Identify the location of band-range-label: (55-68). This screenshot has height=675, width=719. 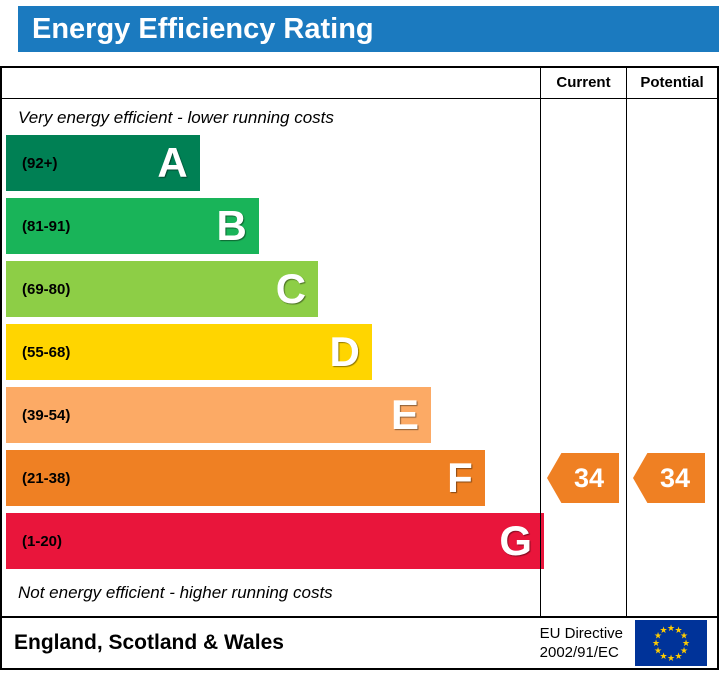
(46, 352).